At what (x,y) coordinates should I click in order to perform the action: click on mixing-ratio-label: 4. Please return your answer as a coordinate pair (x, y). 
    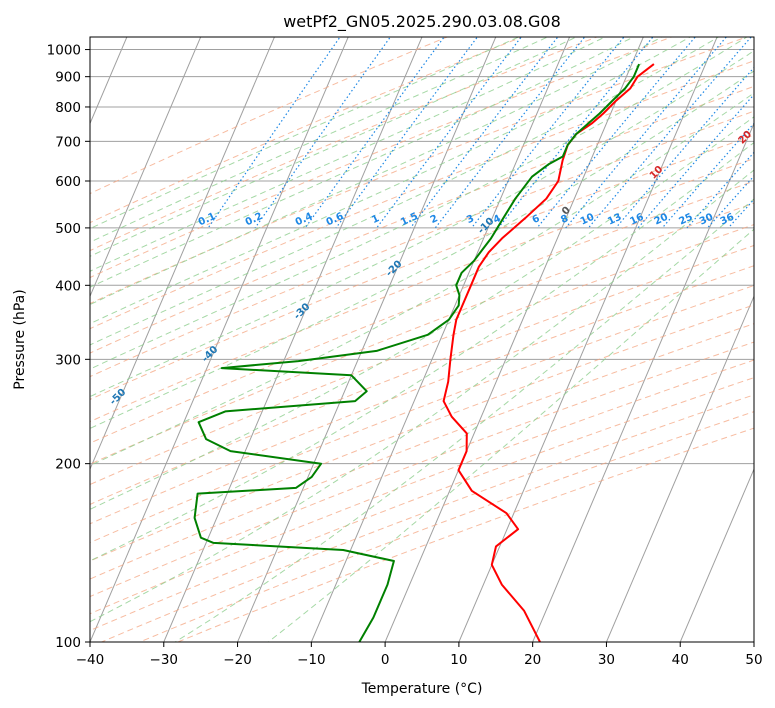
    Looking at the image, I should click on (497, 219).